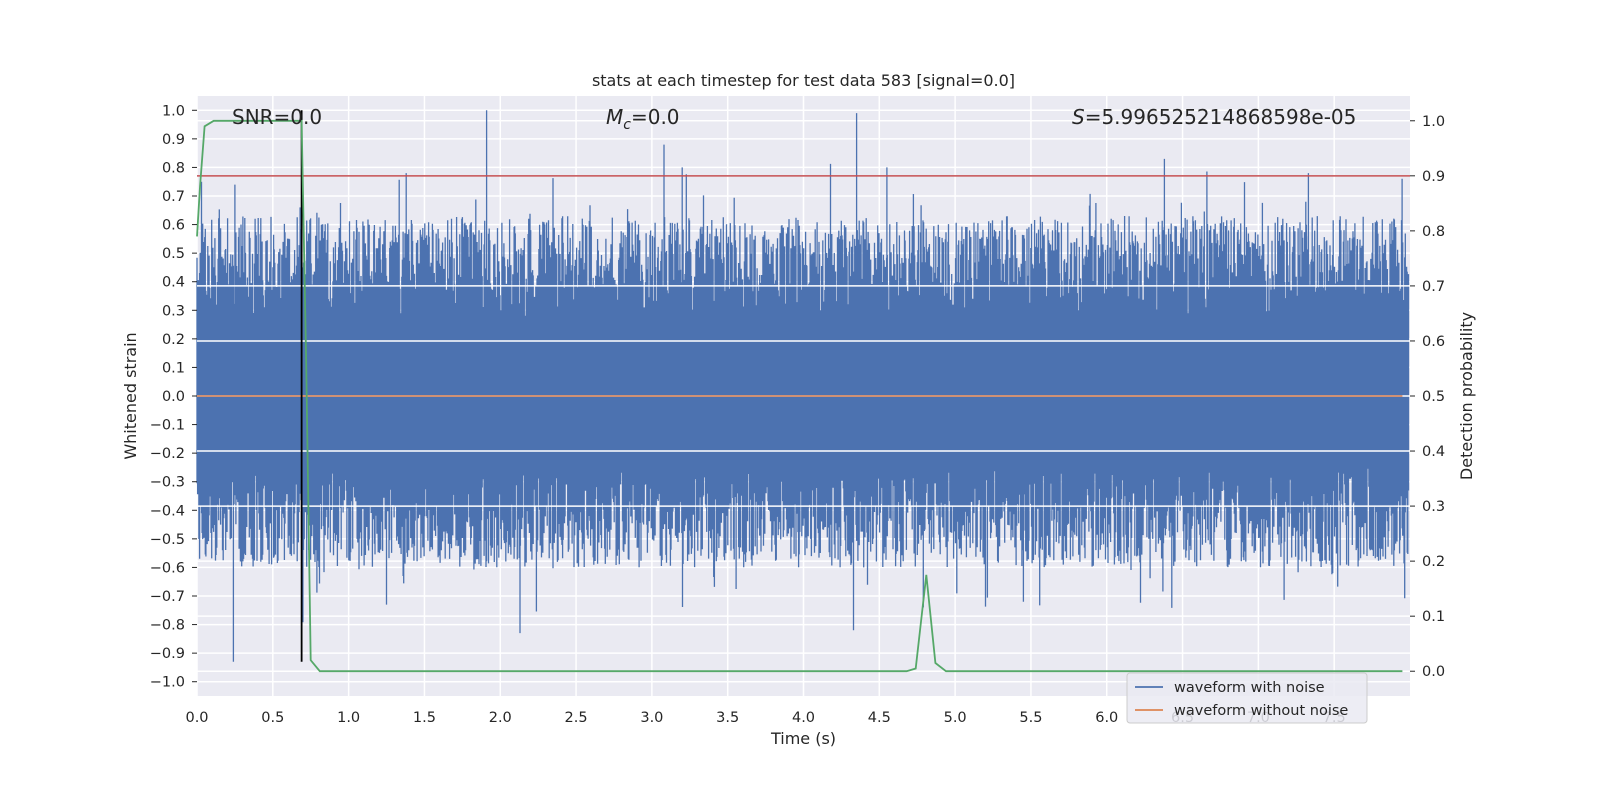 This screenshot has width=1600, height=805. I want to click on y-tick-label-right: 0.6, so click(1433, 342).